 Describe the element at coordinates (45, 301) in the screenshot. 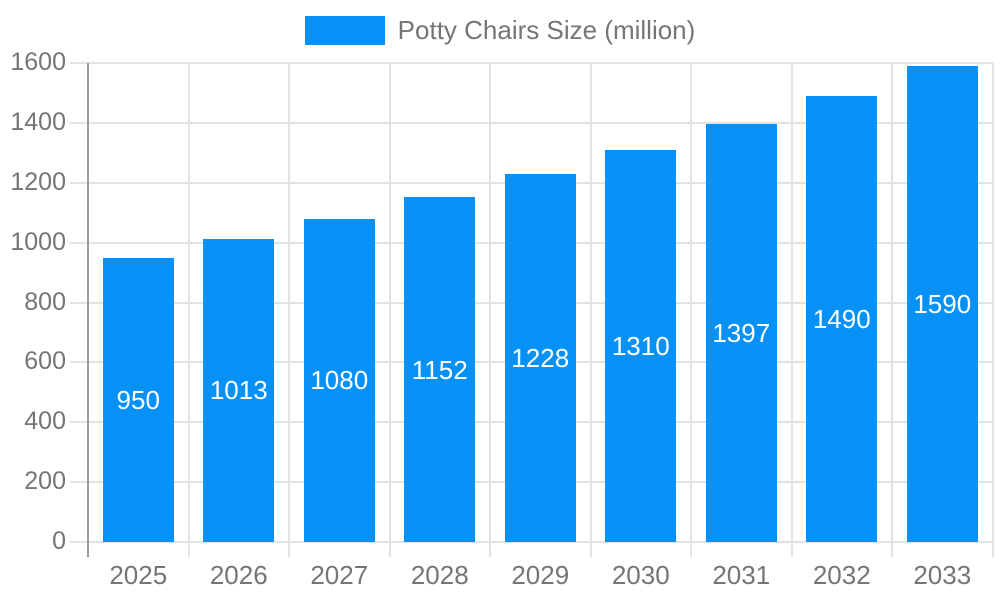

I see `y-axis-tick-label: 800` at that location.